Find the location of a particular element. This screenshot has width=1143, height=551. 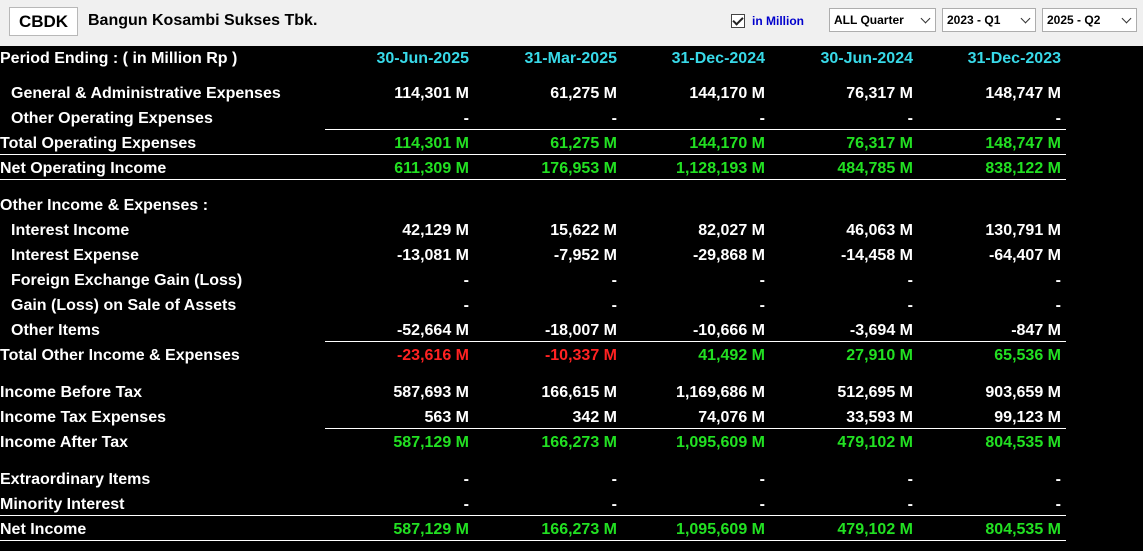

chevron-down-icon is located at coordinates (1126, 18).